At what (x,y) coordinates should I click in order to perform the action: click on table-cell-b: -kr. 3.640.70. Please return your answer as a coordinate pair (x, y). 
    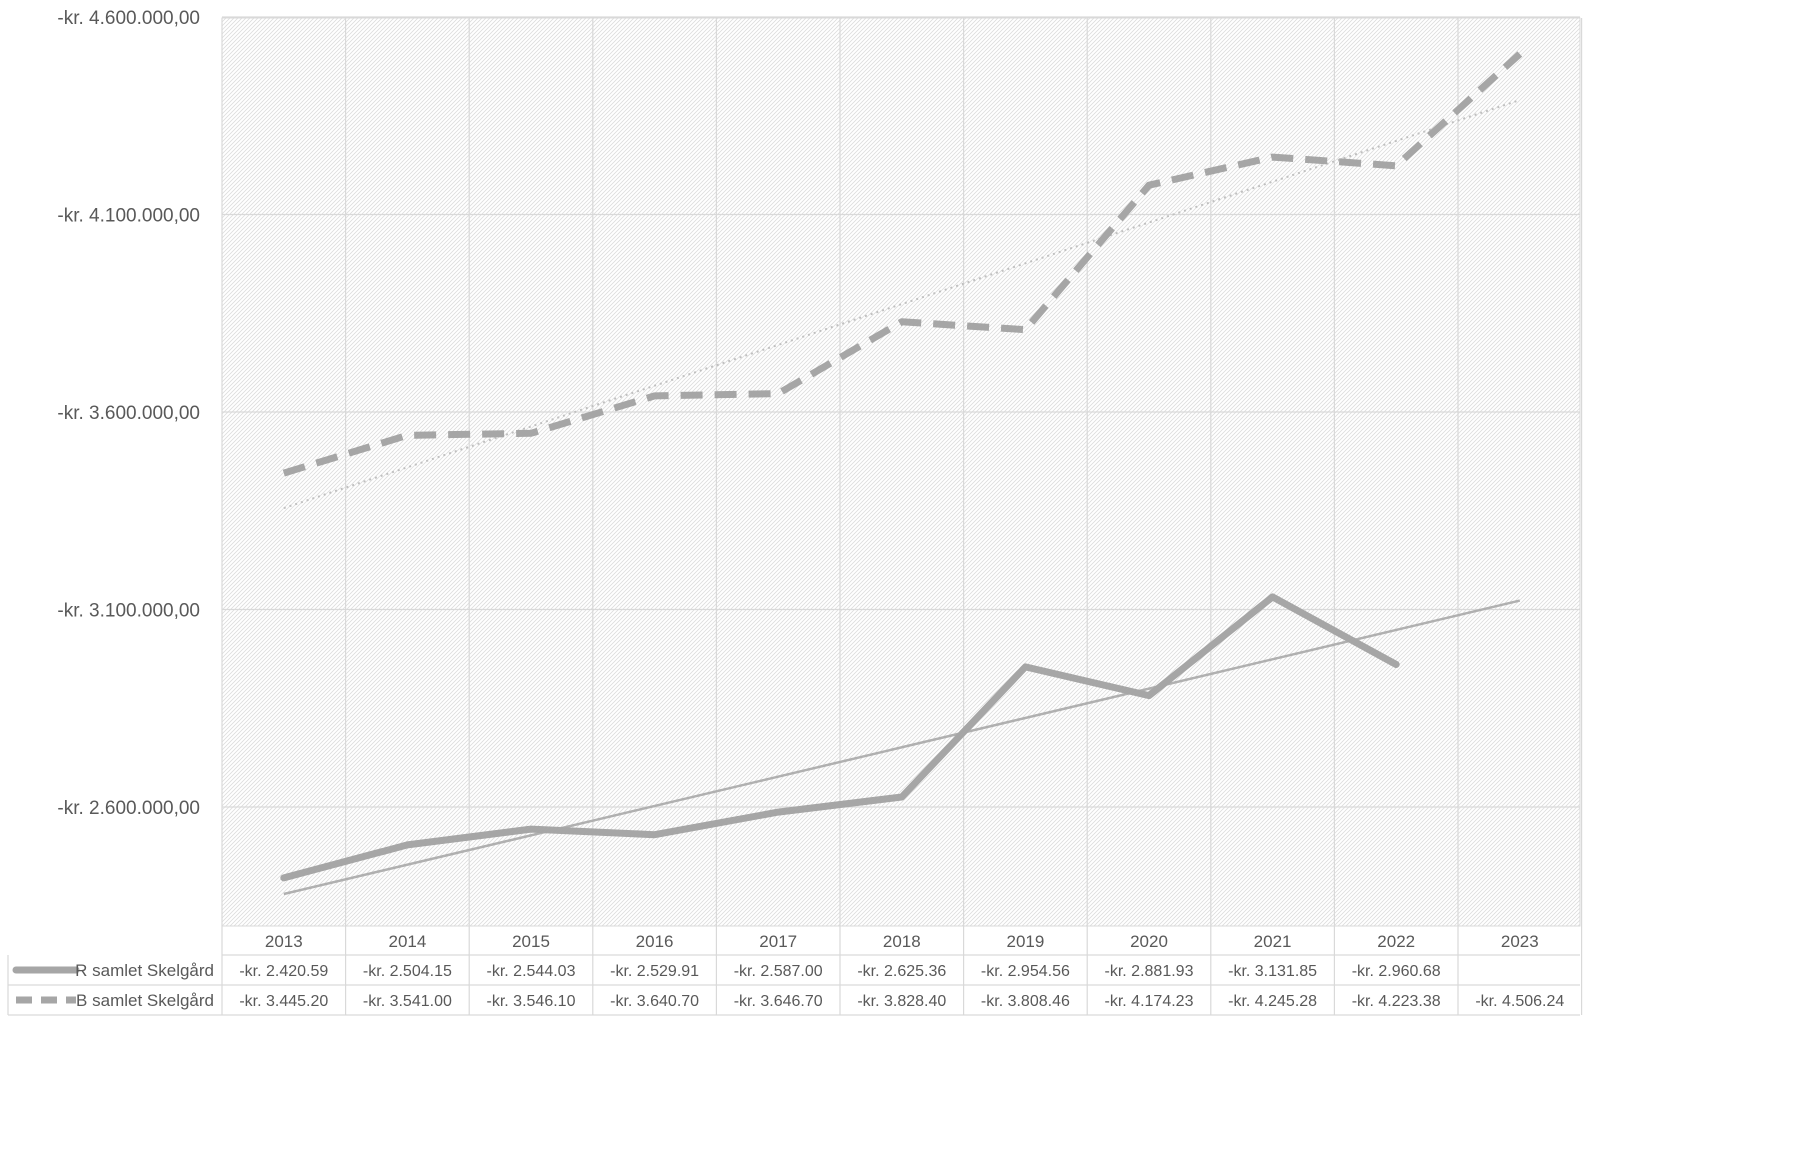
    Looking at the image, I should click on (654, 1001).